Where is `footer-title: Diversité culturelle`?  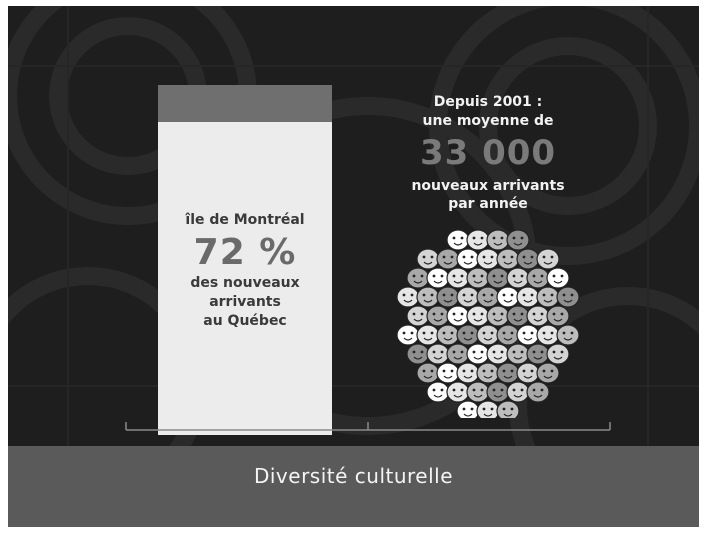 footer-title: Diversité culturelle is located at coordinates (353, 476).